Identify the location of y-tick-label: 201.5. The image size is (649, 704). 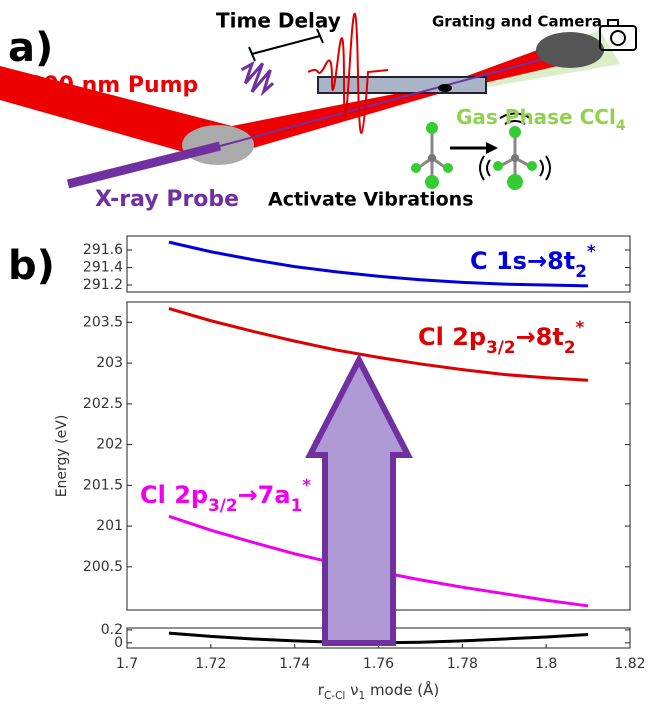
(103, 485).